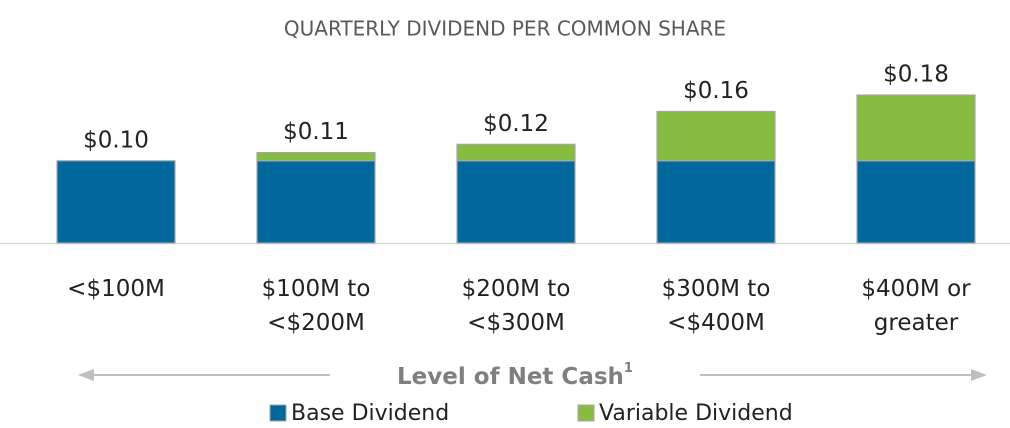  I want to click on x-tick-label: $200M to <$300M, so click(516, 306).